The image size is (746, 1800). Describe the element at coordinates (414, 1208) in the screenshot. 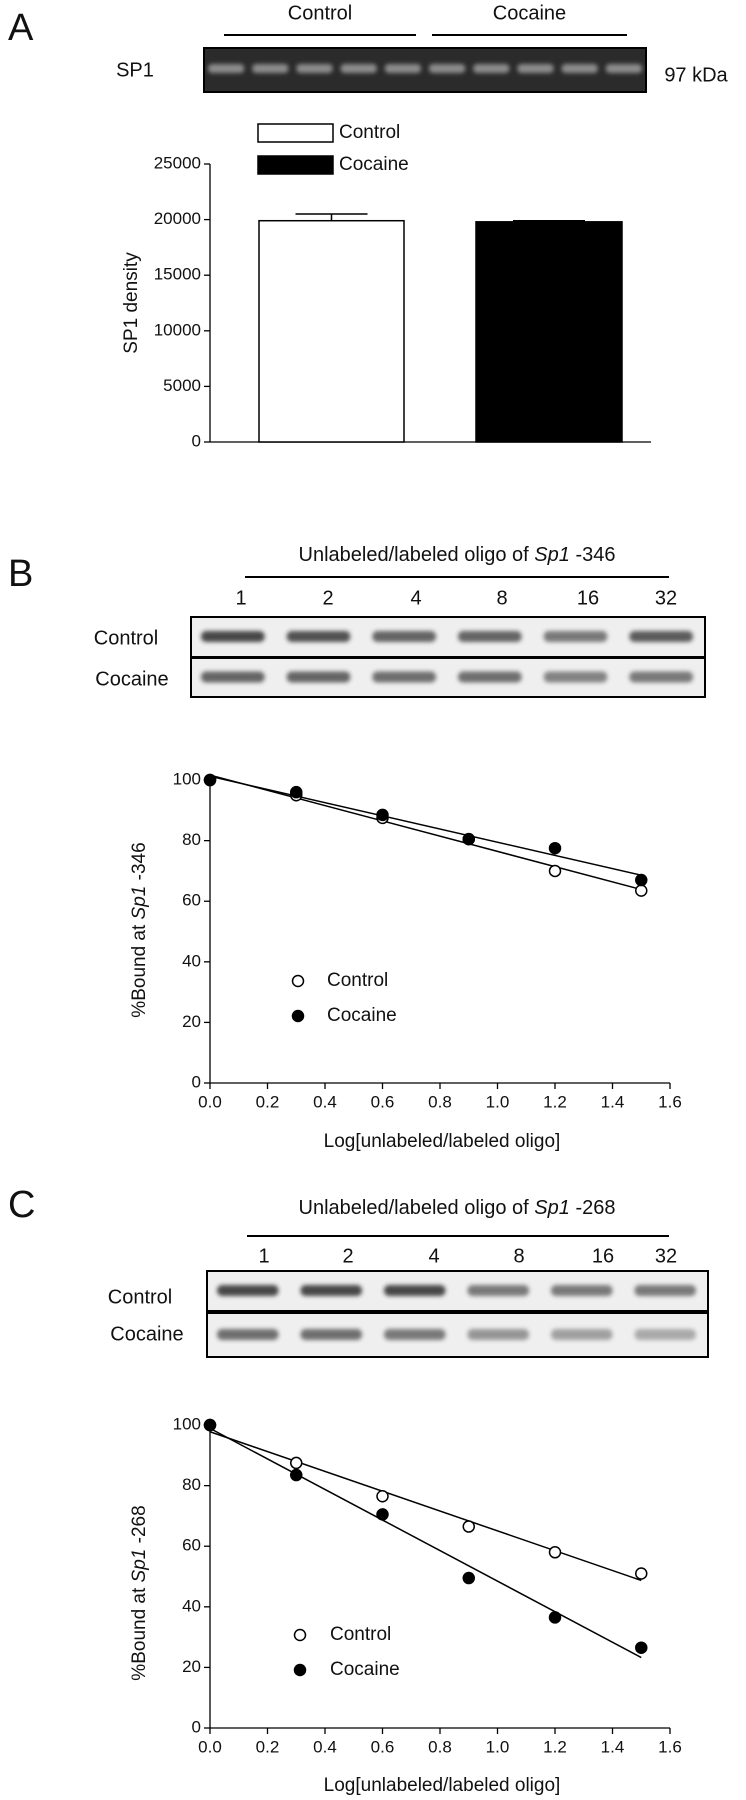

I see `blot-title-text: Unlabeled/labeled oligo of` at that location.